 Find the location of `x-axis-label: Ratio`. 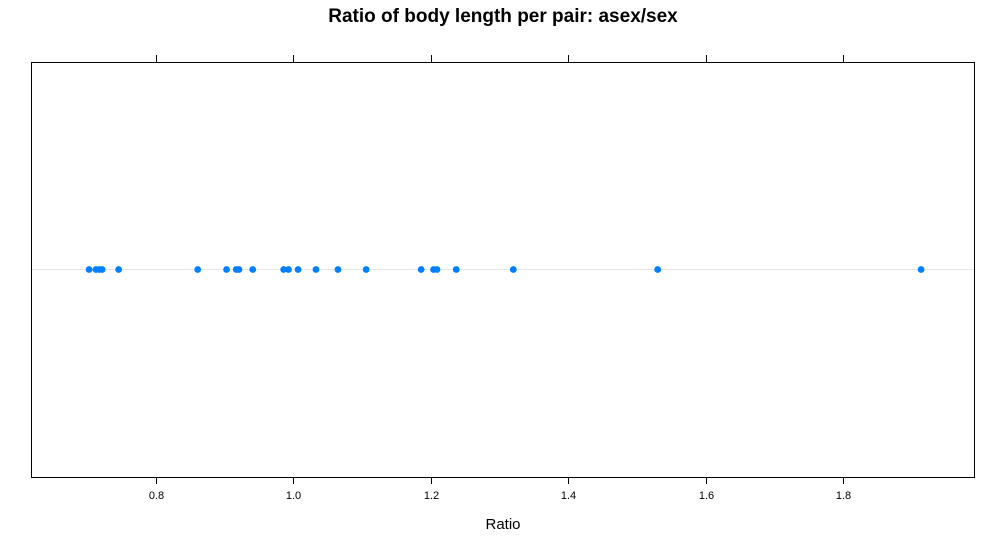

x-axis-label: Ratio is located at coordinates (502, 524).